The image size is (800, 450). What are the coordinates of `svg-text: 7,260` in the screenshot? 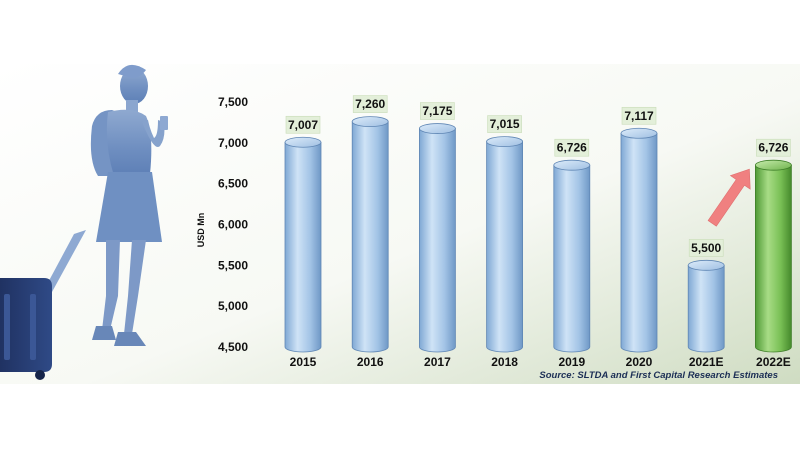 It's located at (370, 104).